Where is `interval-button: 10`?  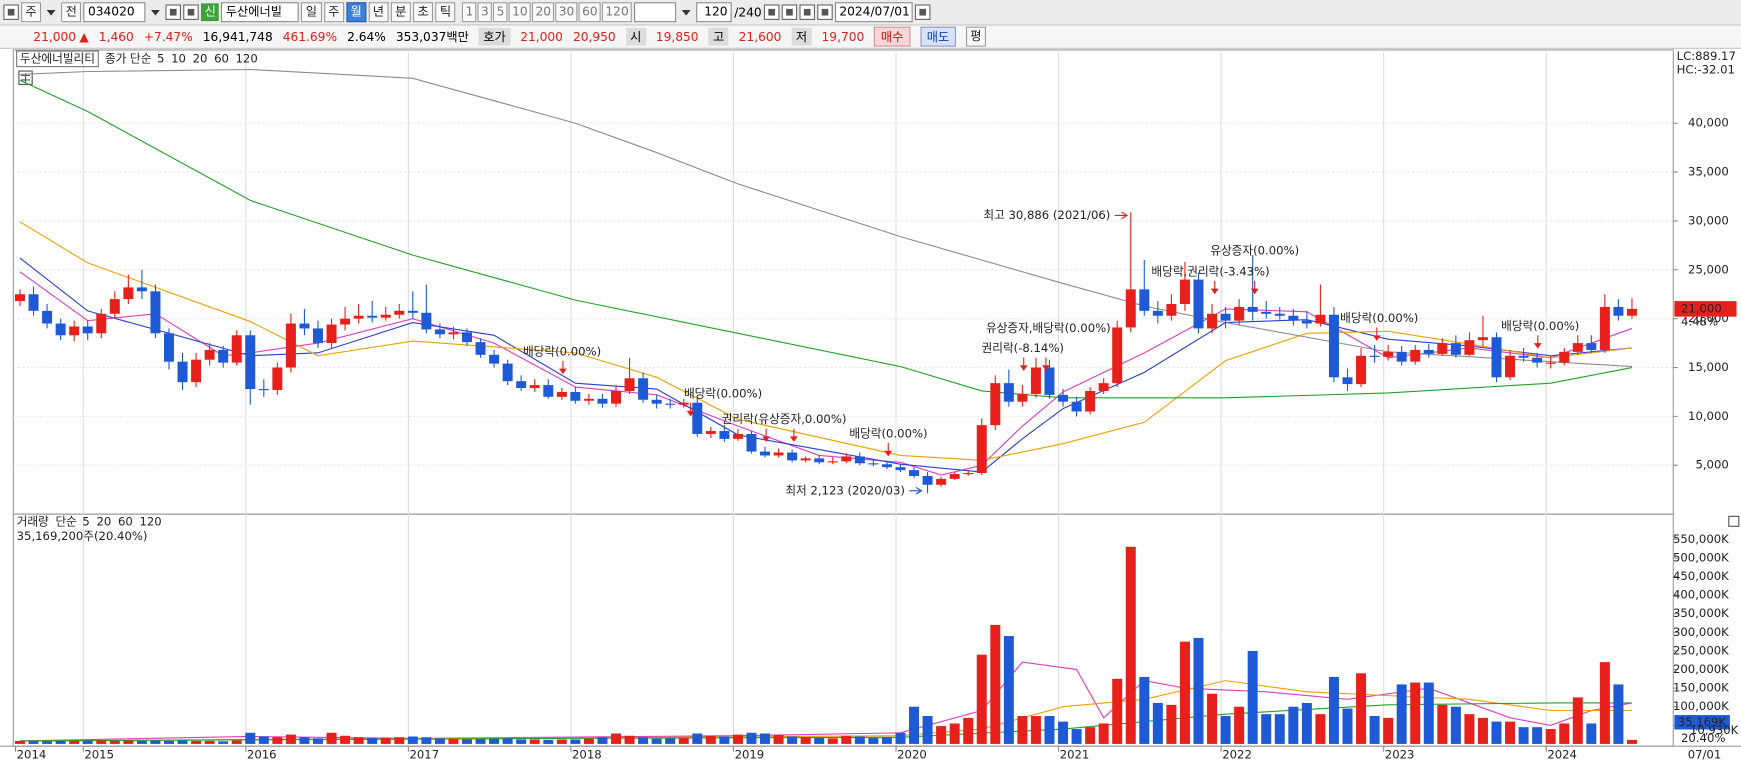 interval-button: 10 is located at coordinates (520, 12).